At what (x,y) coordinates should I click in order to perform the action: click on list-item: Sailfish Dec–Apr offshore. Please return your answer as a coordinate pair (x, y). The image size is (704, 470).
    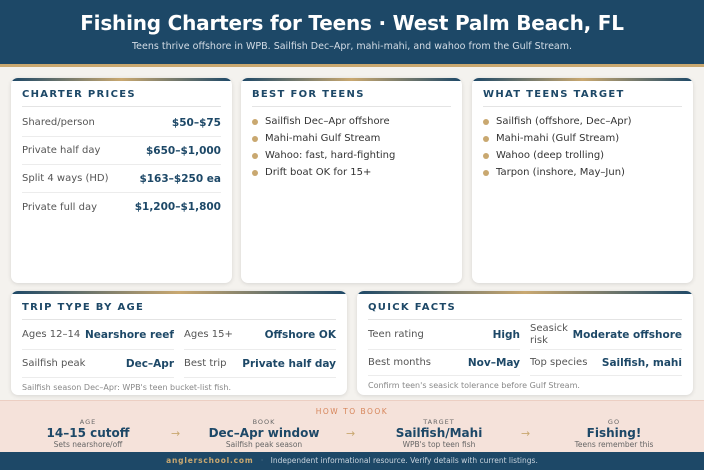
    Looking at the image, I should click on (351, 121).